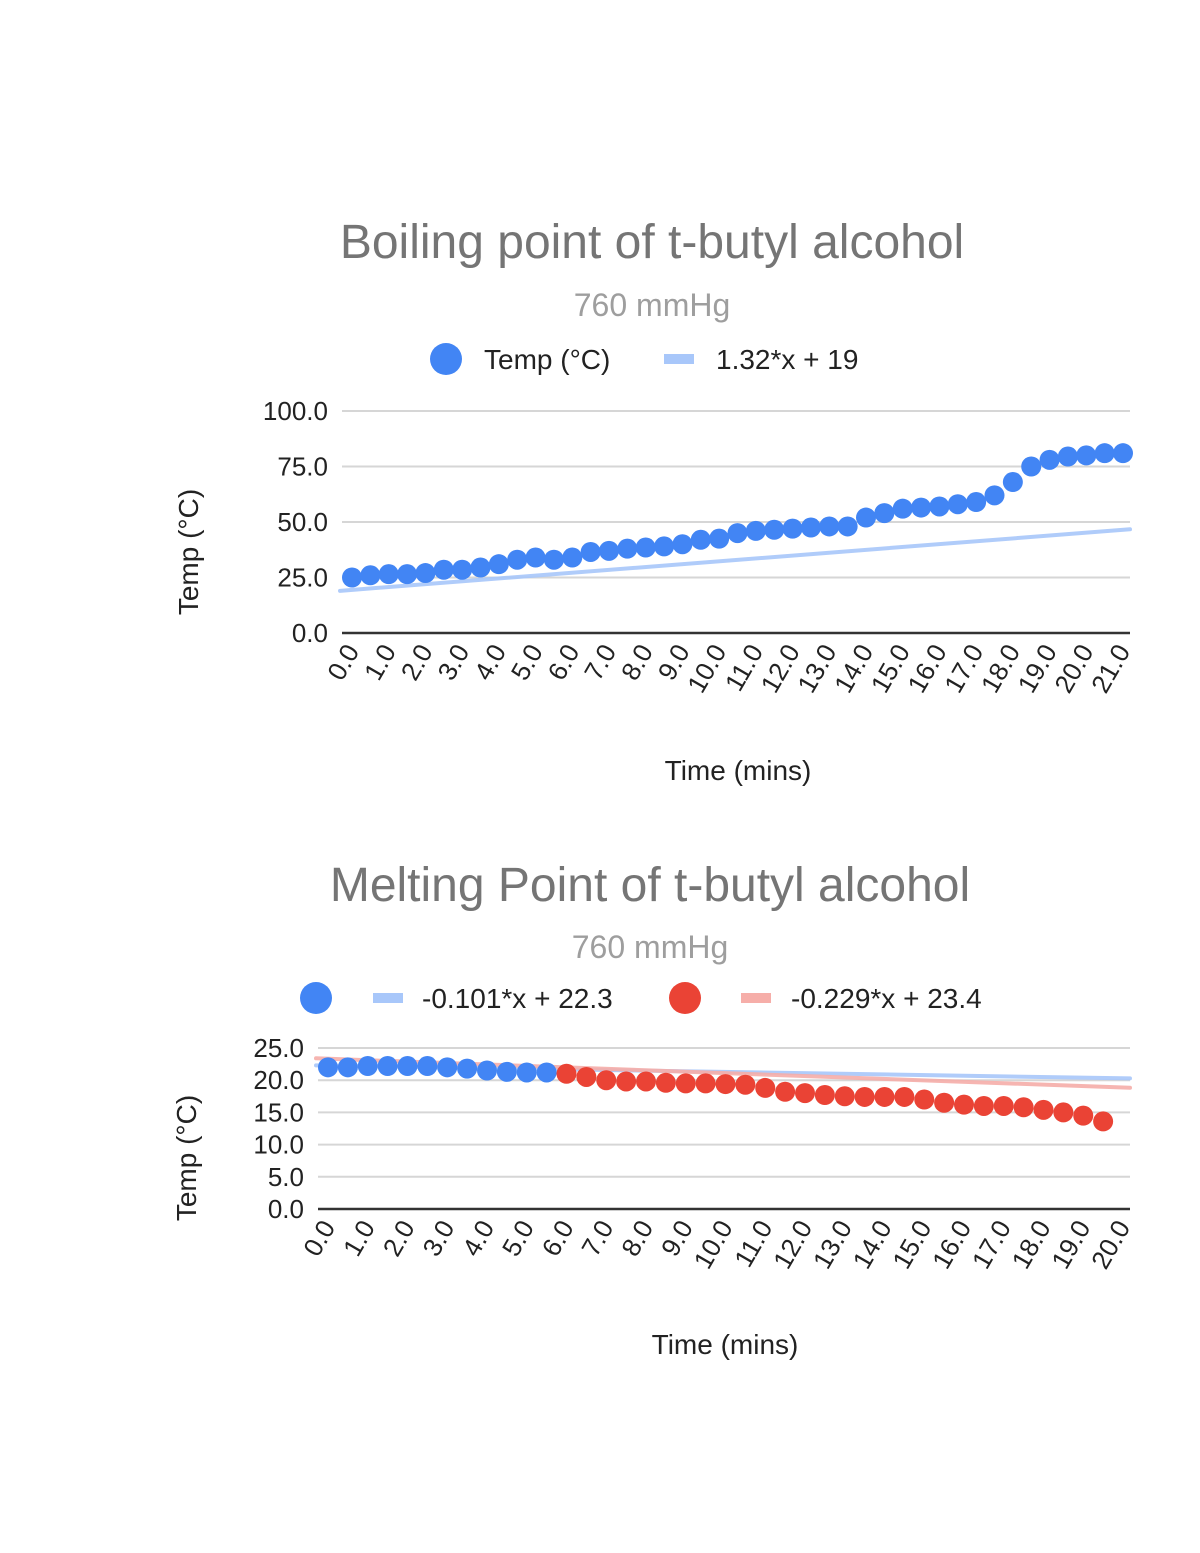  What do you see at coordinates (278, 1080) in the screenshot?
I see `y-tick-label: 20.0` at bounding box center [278, 1080].